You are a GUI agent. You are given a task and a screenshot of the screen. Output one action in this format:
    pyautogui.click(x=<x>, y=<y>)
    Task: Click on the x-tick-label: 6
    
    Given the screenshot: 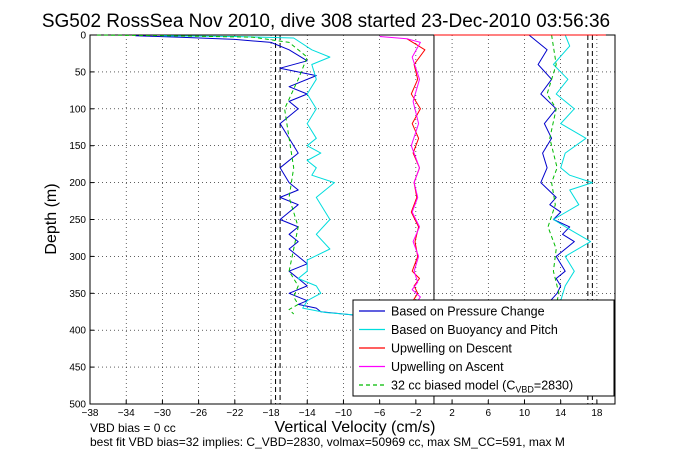 What is the action you would take?
    pyautogui.click(x=488, y=413)
    